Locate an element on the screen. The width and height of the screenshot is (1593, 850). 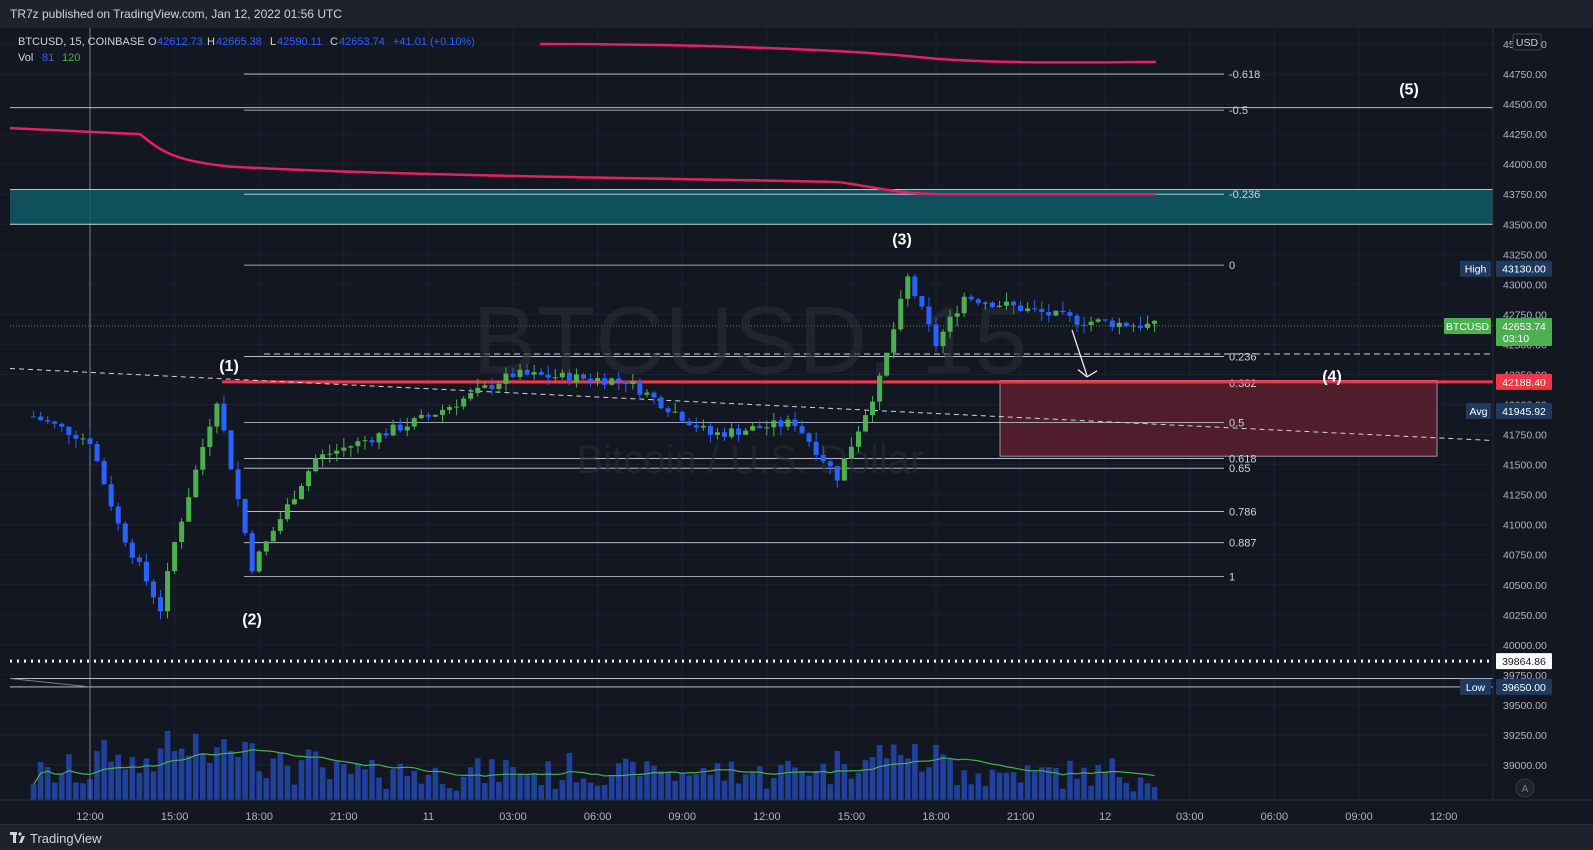
projection-arrow-line is located at coordinates (1079, 352).